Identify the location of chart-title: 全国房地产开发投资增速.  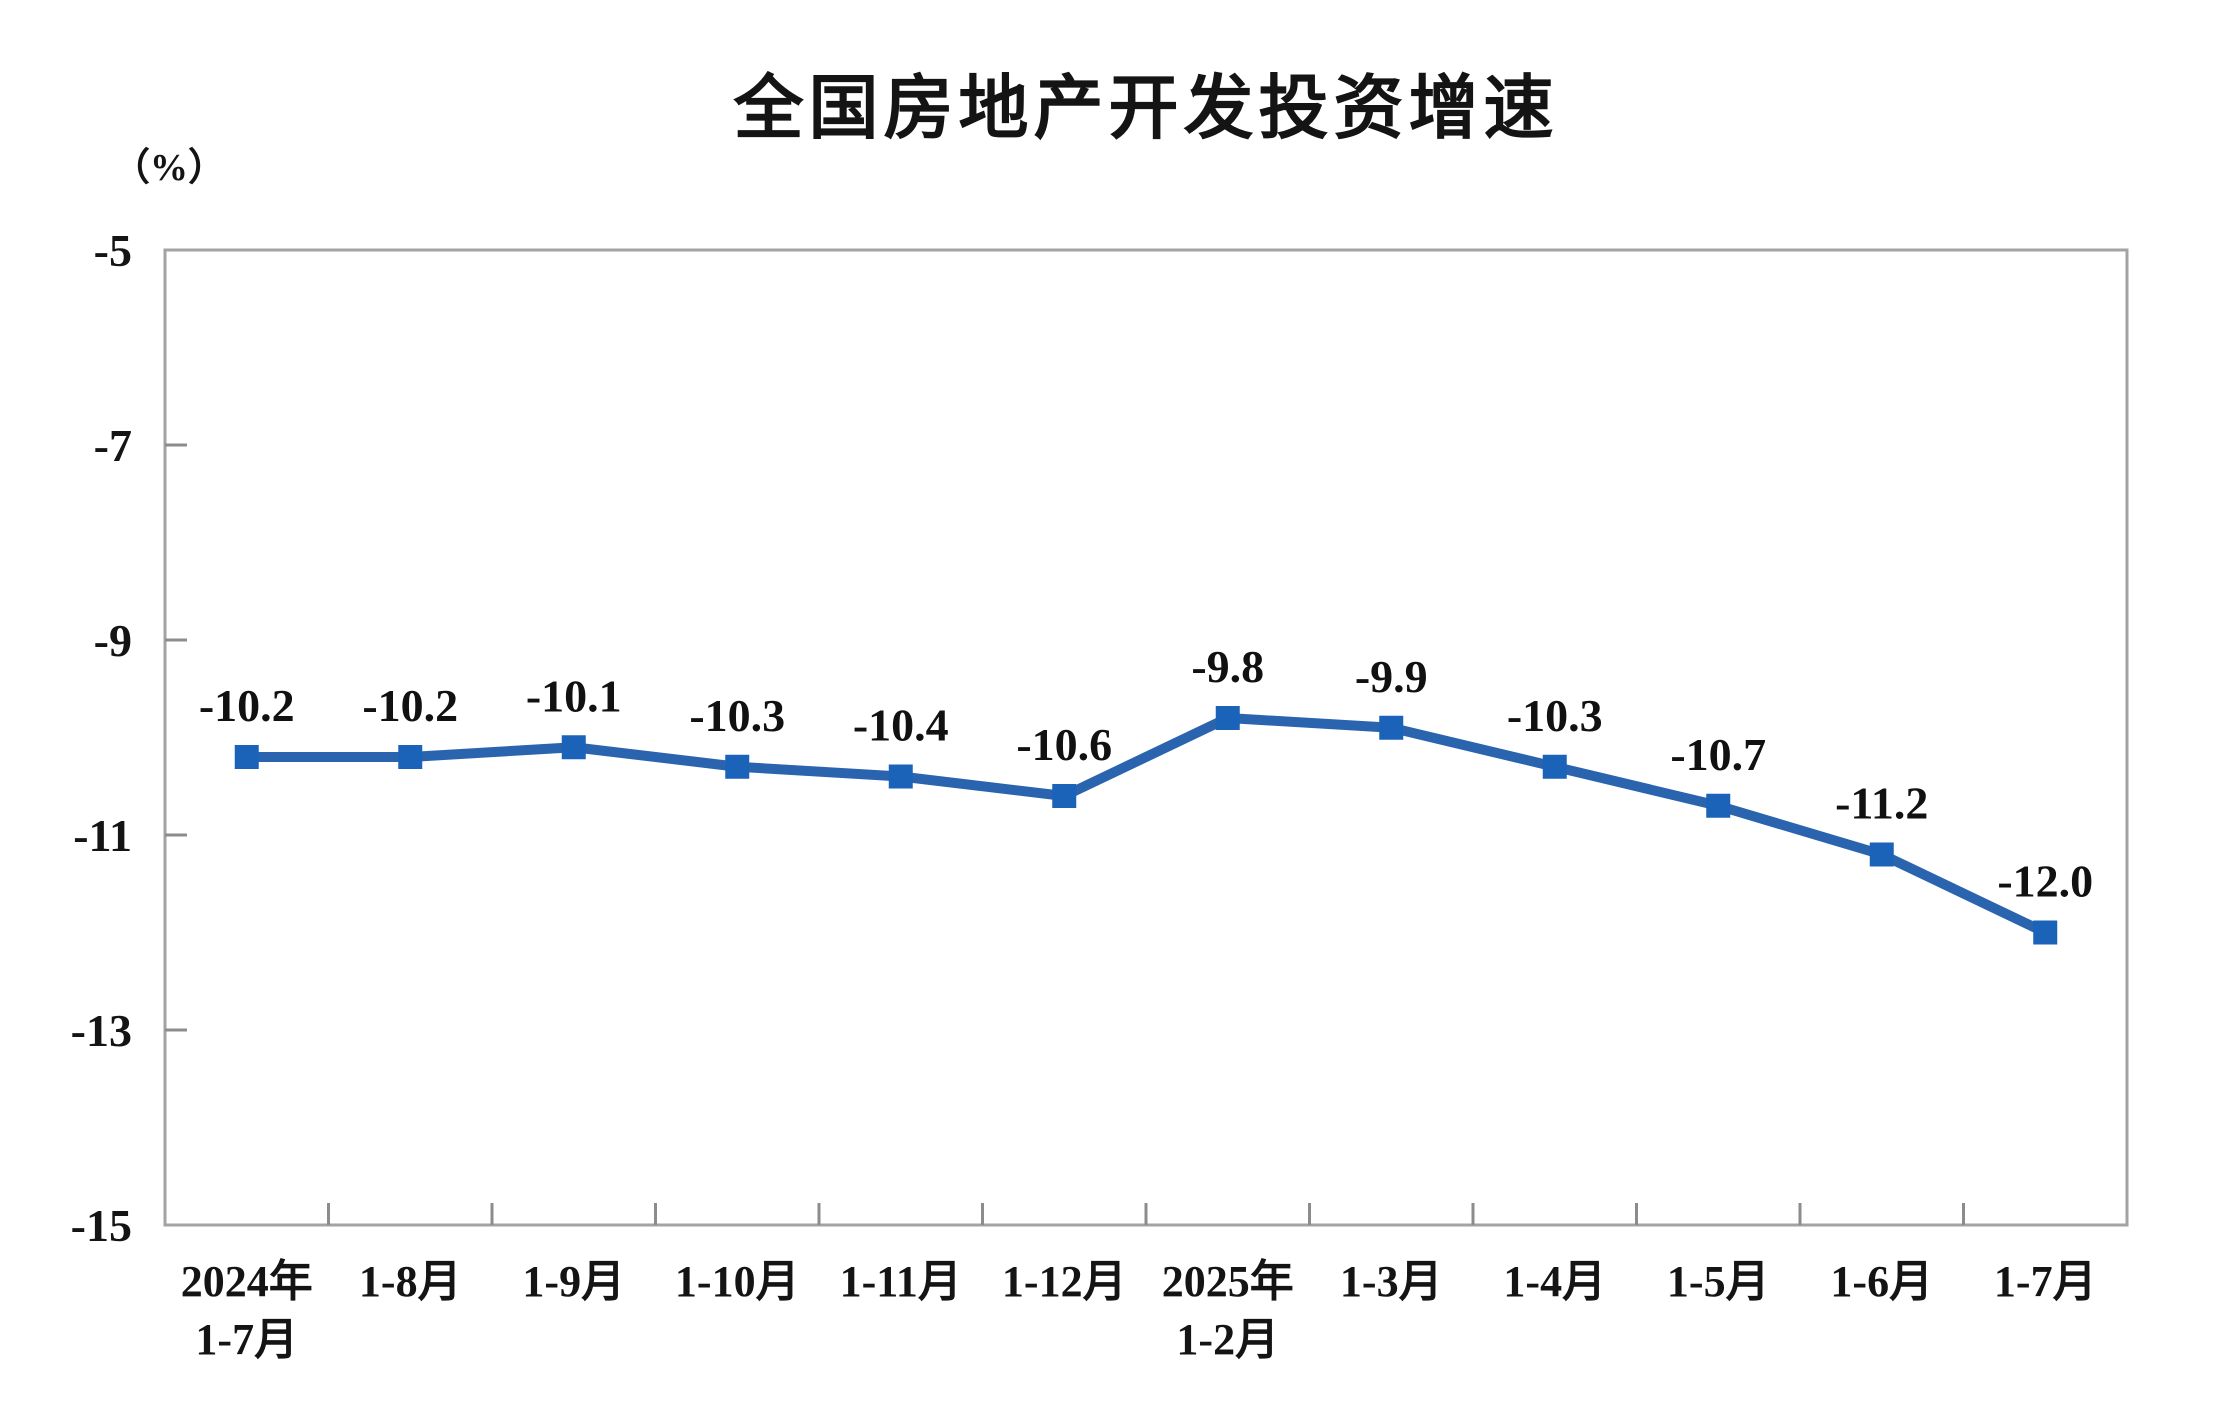
(1146, 108).